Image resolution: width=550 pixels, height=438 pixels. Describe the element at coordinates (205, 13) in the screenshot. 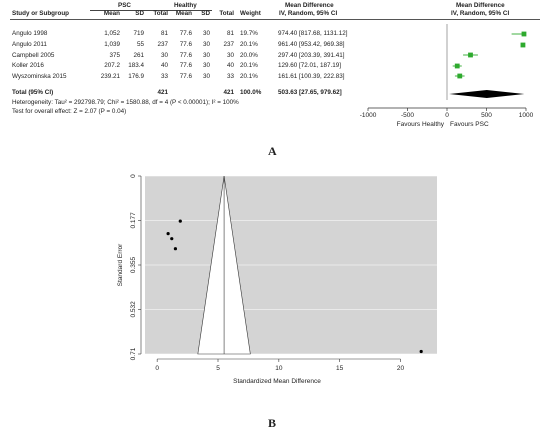

I see `col-sd2-header: SD` at that location.